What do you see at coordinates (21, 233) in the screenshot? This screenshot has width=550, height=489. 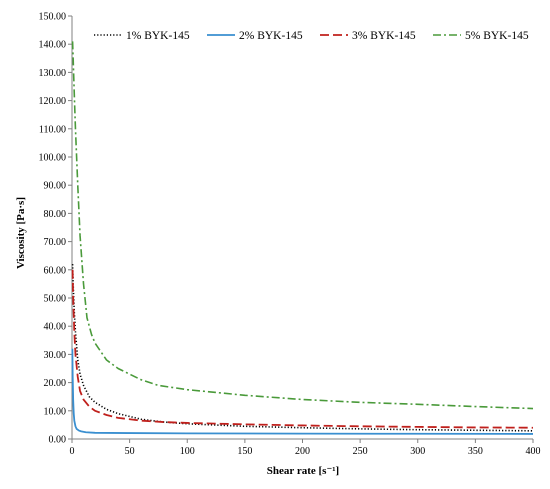 I see `y-axis-title: Viscosity [Pa·s]` at bounding box center [21, 233].